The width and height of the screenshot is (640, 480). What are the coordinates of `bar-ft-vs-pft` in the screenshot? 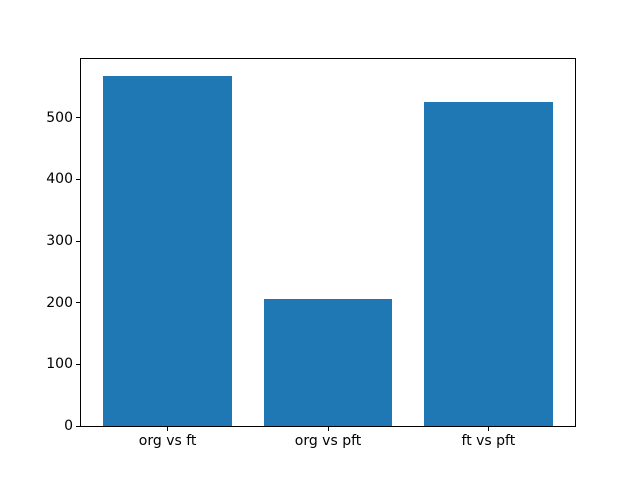 It's located at (488, 264).